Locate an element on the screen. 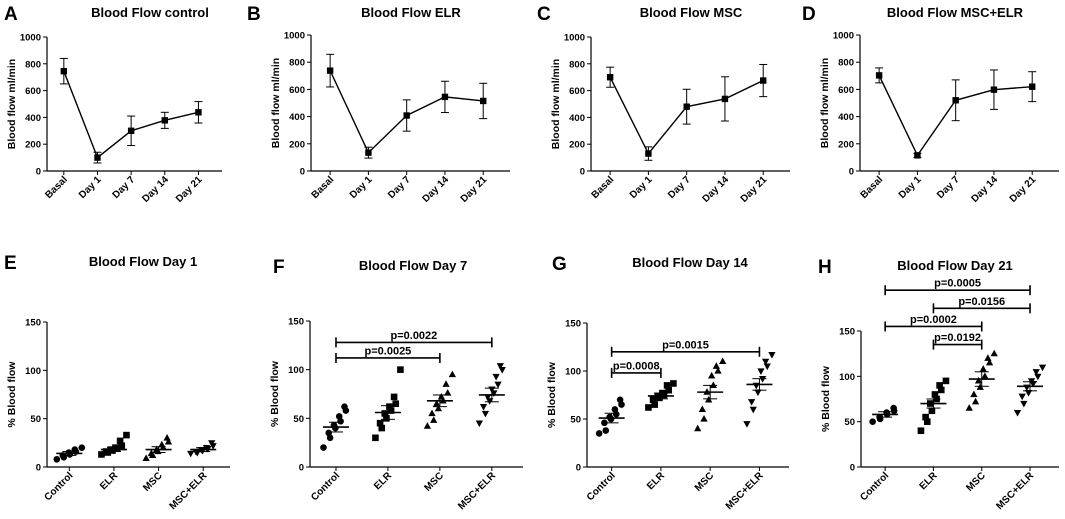  panel-label: B is located at coordinates (254, 14).